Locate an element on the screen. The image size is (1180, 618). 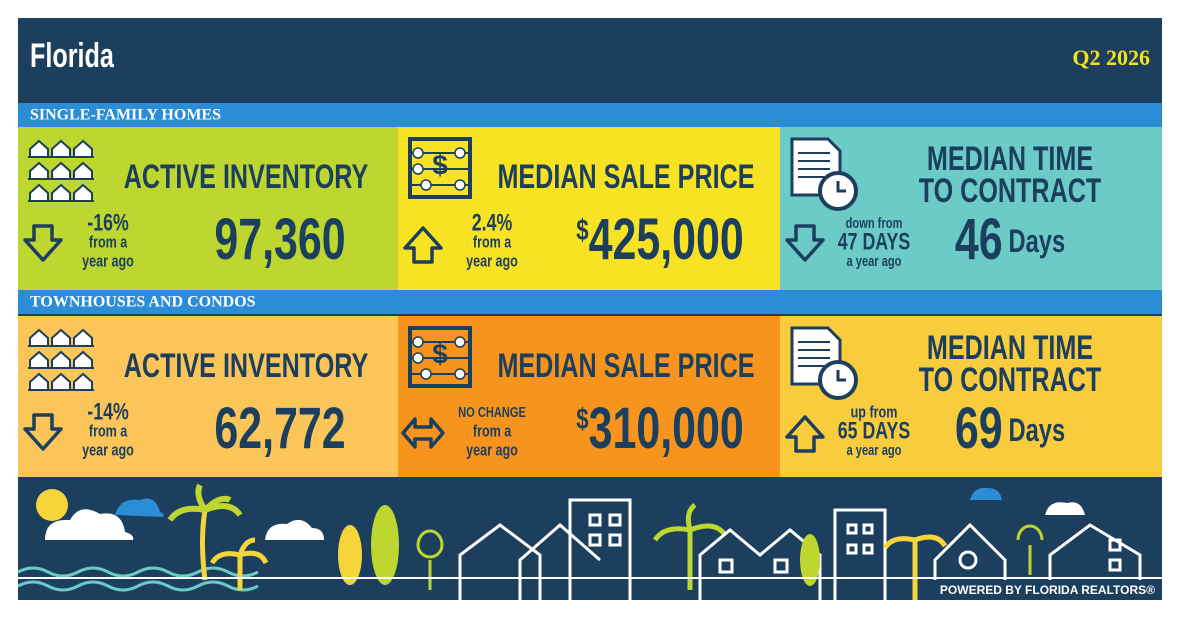
stat-value: $310,000 is located at coordinates (659, 428).